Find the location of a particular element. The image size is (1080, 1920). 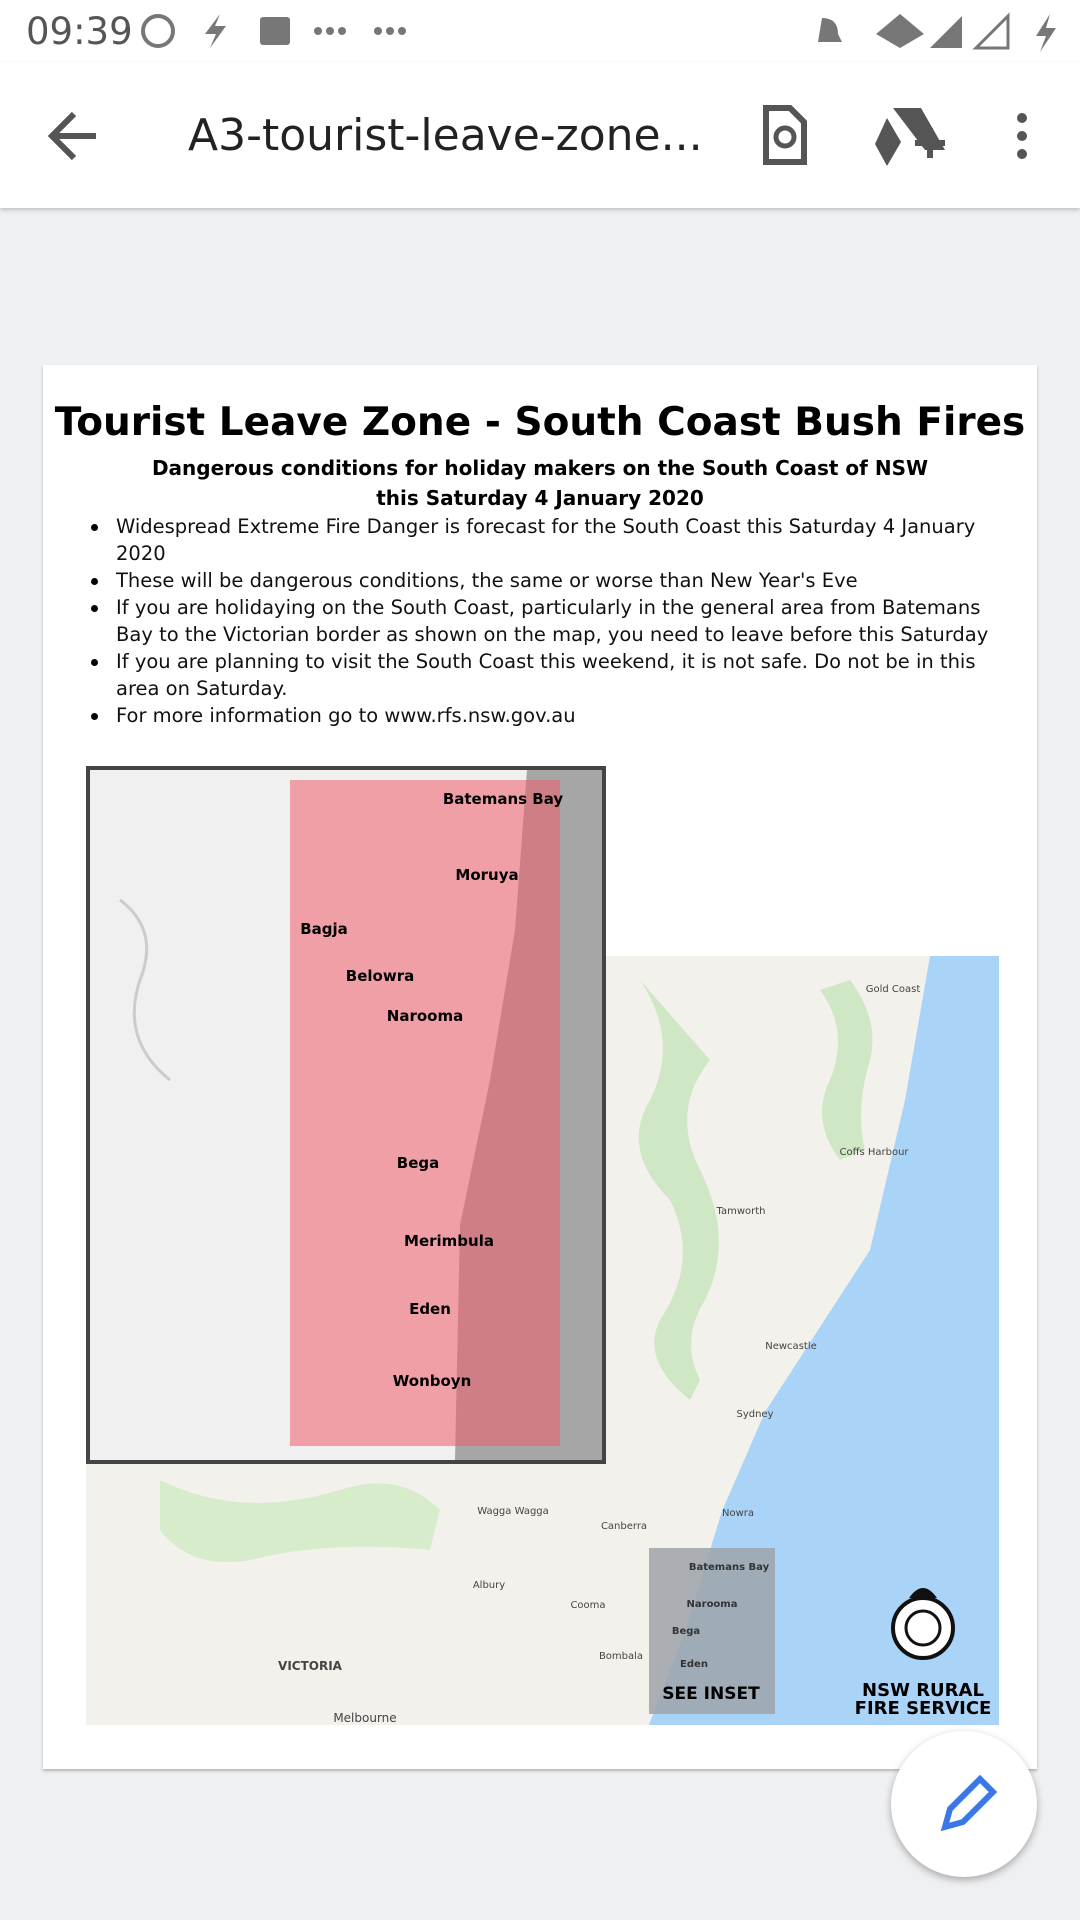

map-label: Cooma is located at coordinates (587, 1605).